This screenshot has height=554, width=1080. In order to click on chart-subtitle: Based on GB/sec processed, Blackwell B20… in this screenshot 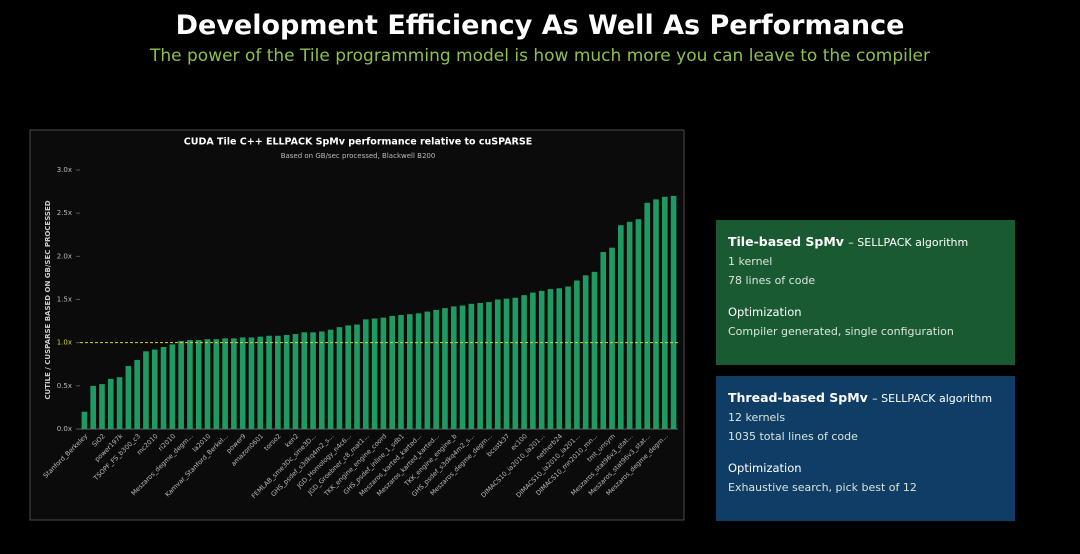, I will do `click(358, 156)`.